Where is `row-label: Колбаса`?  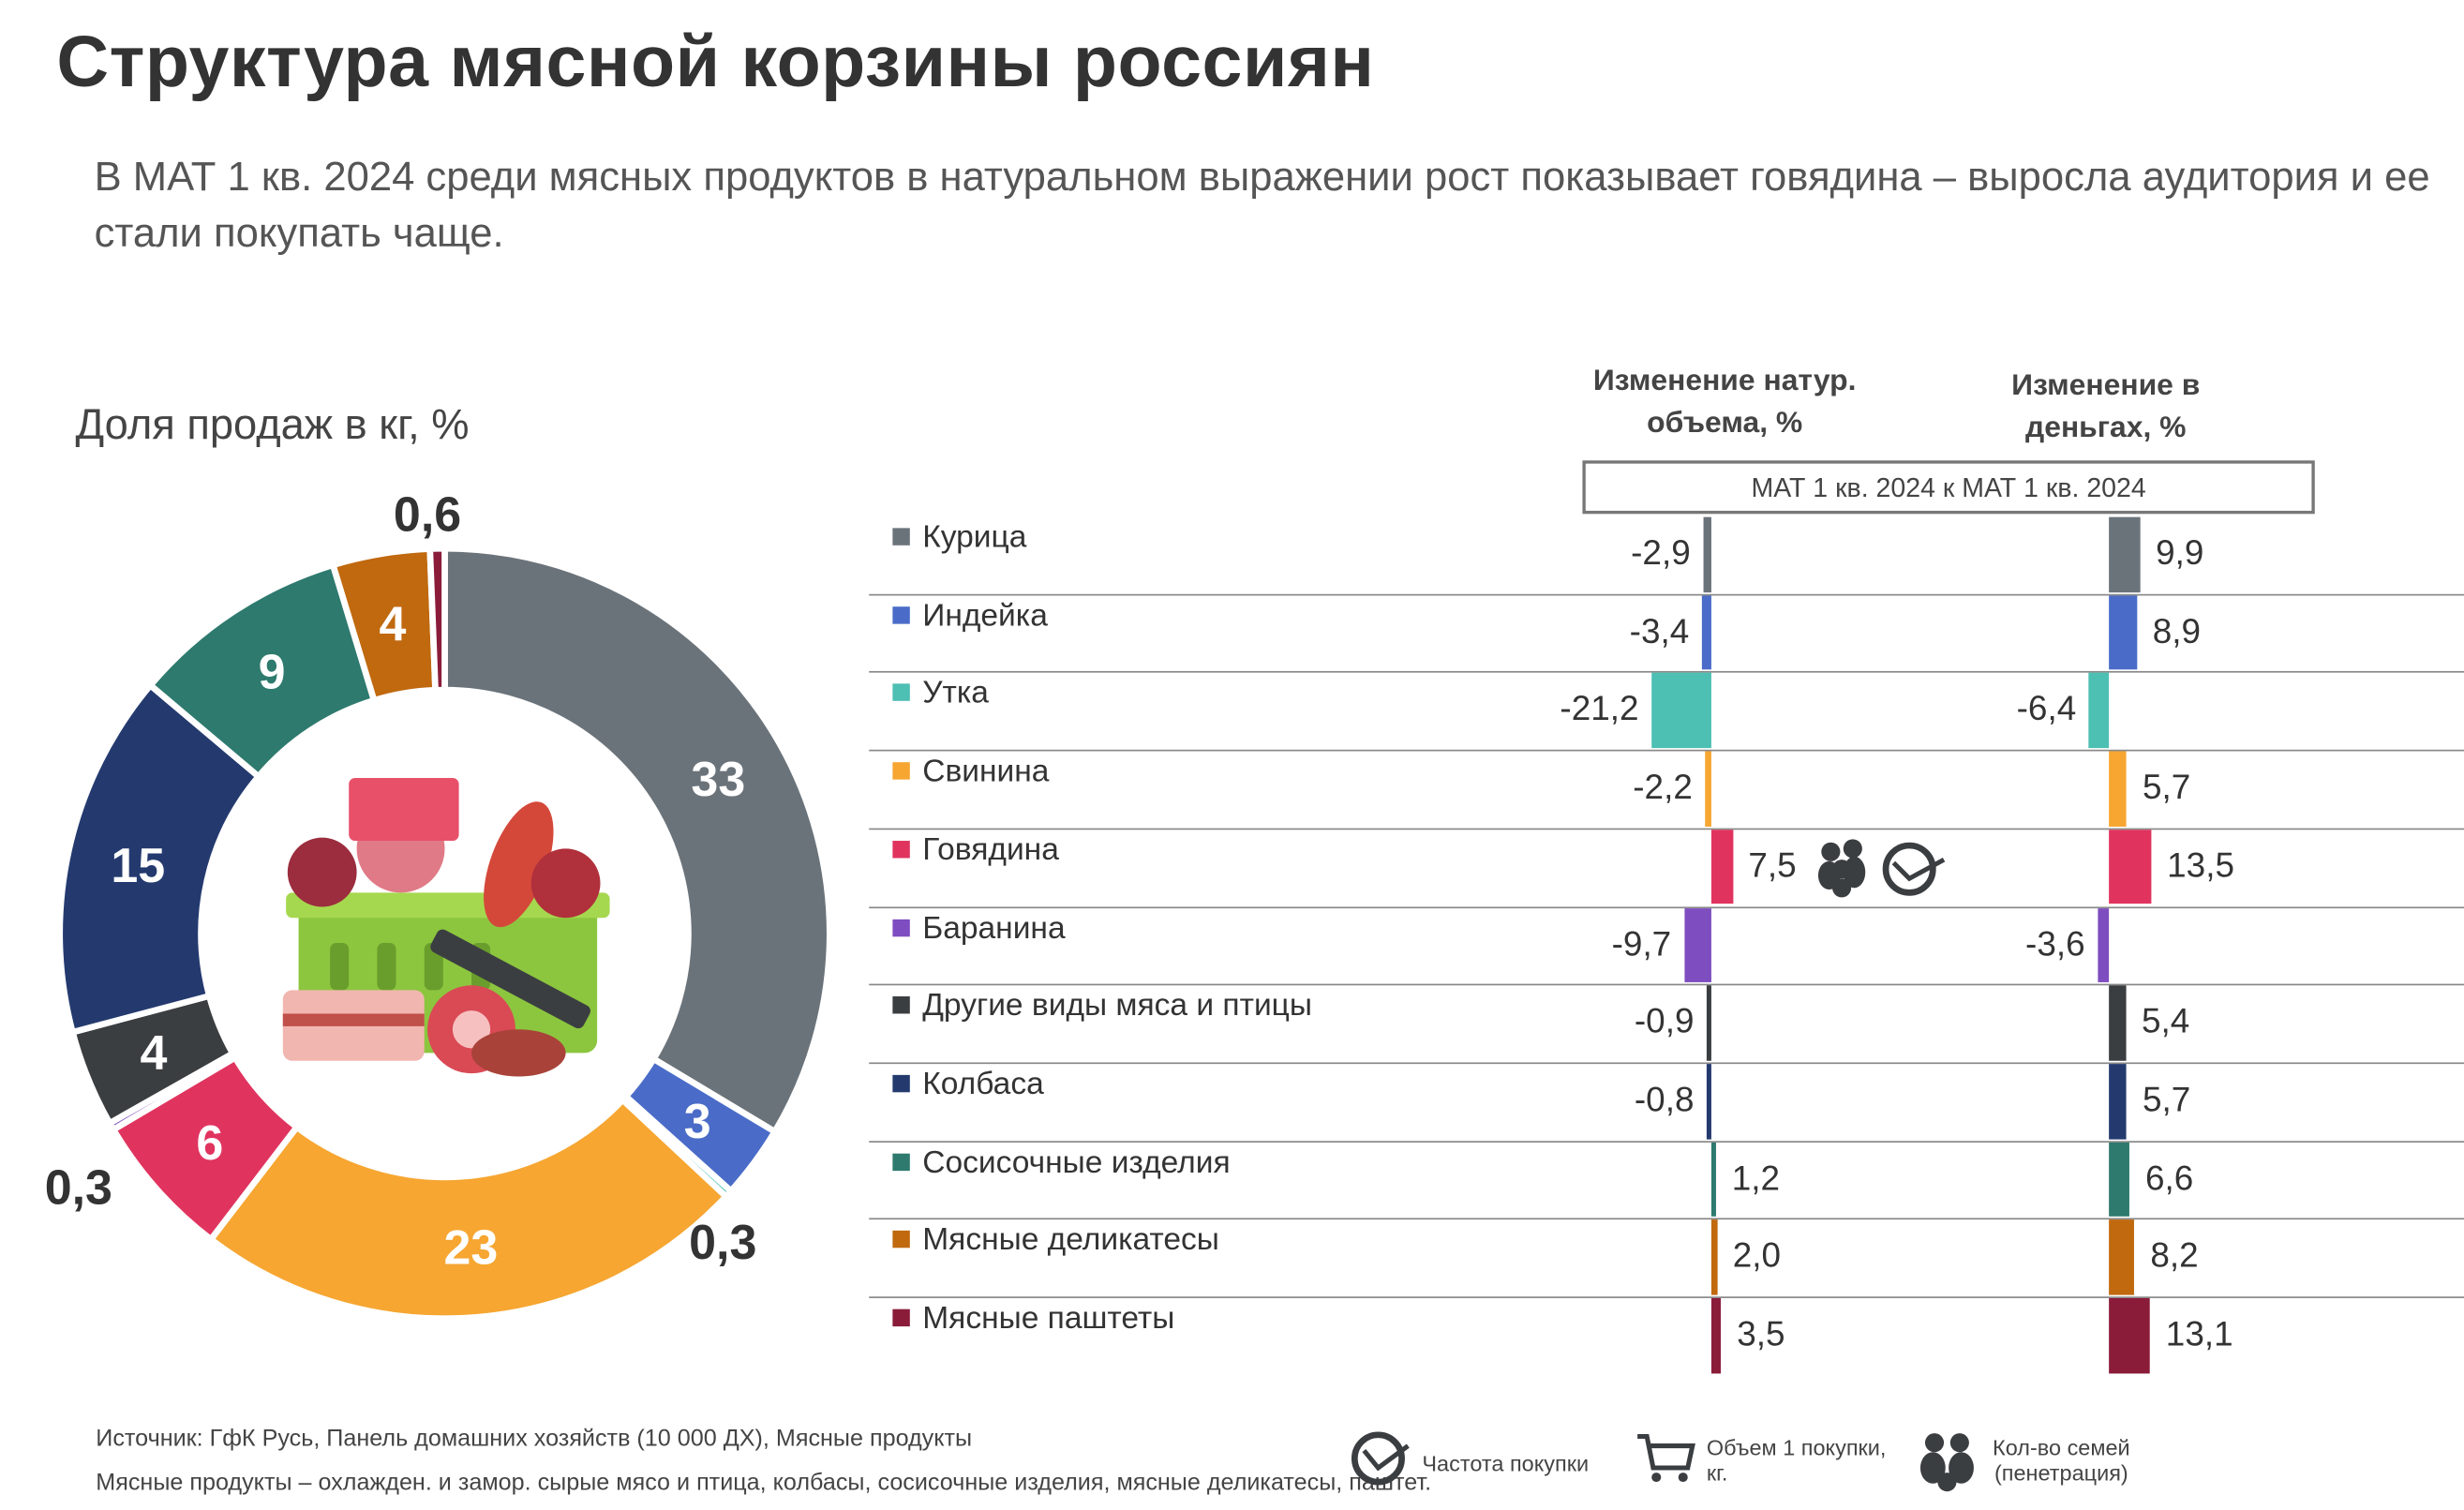 row-label: Колбаса is located at coordinates (968, 1085).